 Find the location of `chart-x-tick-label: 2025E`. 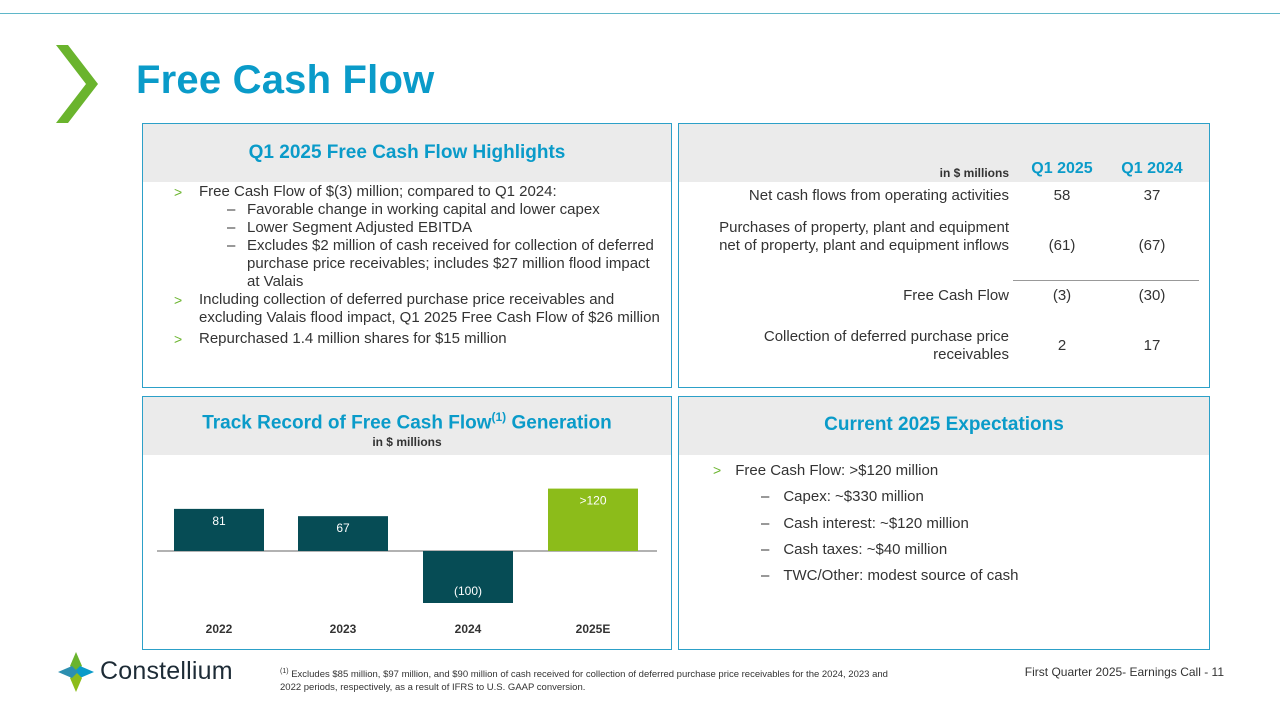

chart-x-tick-label: 2025E is located at coordinates (593, 629).